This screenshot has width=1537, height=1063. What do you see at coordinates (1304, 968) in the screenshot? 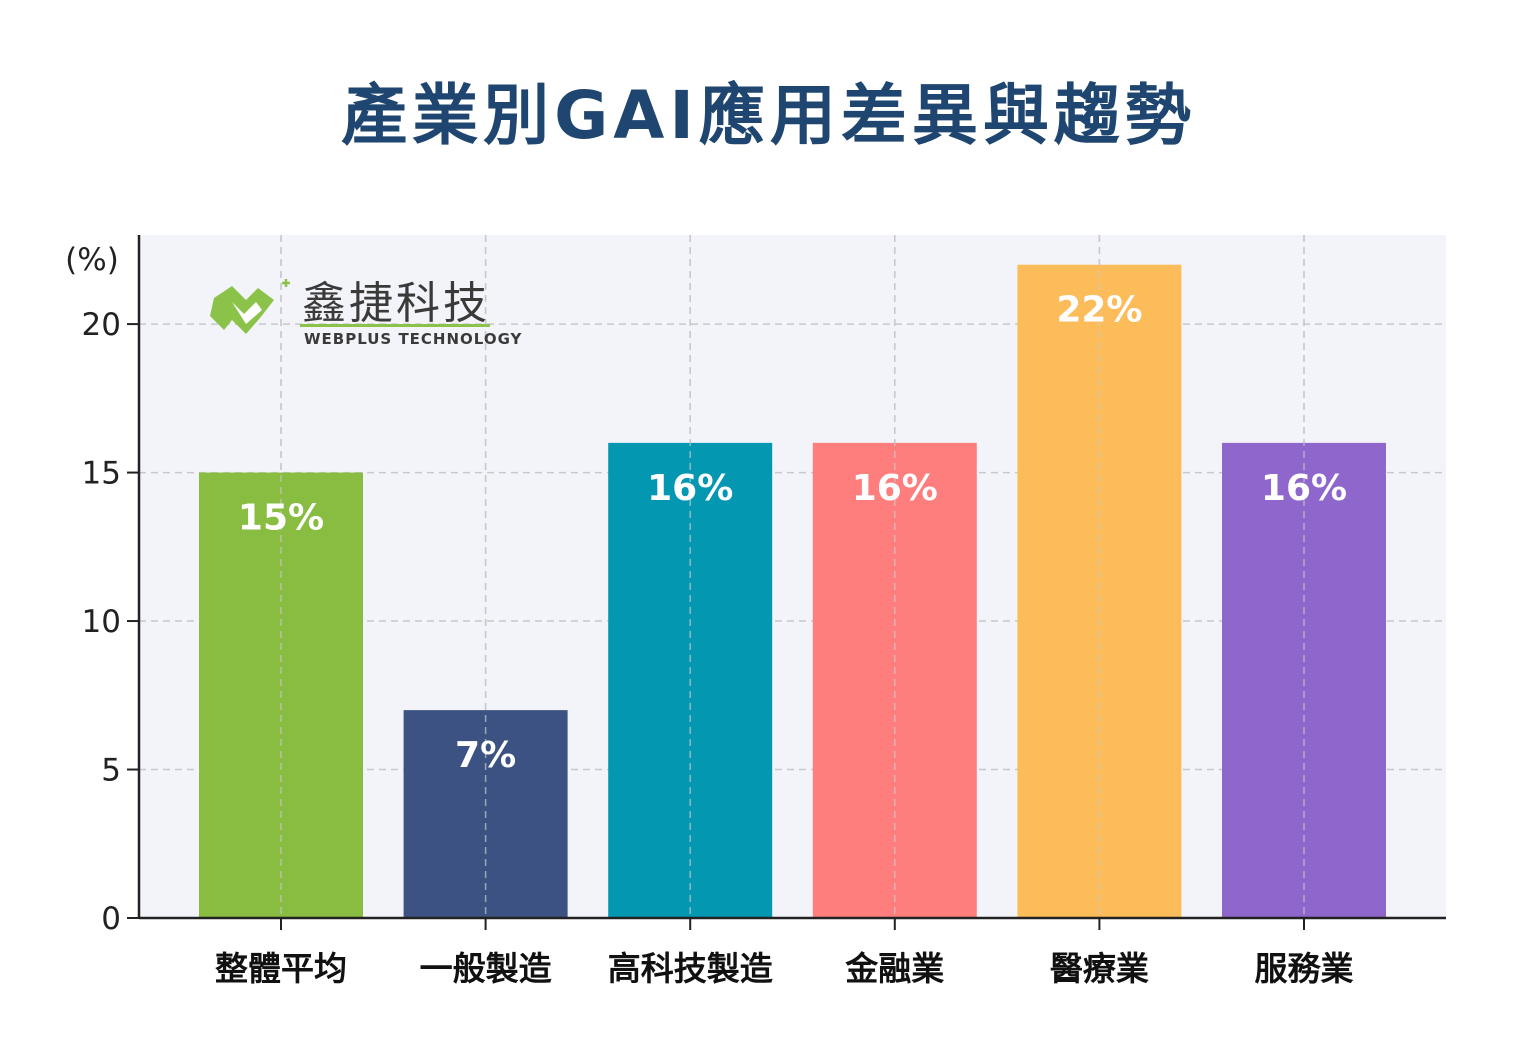
I see `x-category-label: 服務業` at bounding box center [1304, 968].